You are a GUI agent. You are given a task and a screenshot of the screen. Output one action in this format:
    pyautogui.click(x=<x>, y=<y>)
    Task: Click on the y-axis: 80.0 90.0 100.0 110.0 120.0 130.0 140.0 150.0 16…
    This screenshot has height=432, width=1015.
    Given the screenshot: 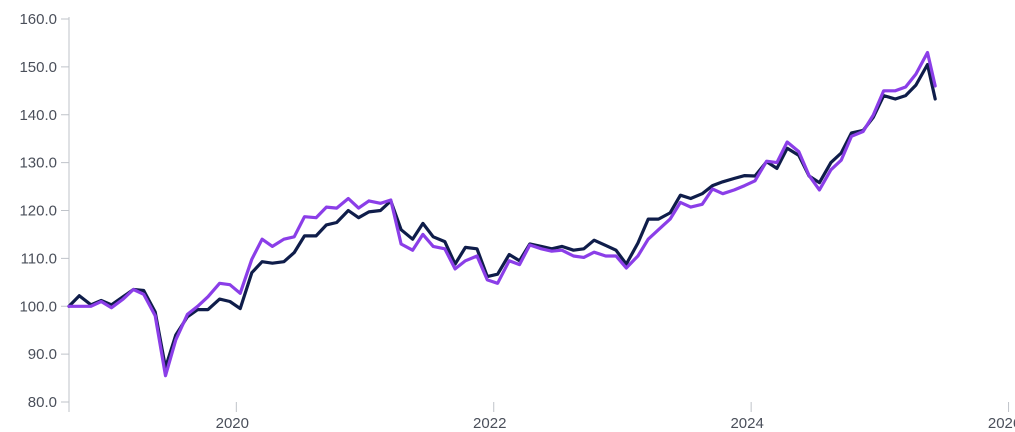 What is the action you would take?
    pyautogui.click(x=44, y=211)
    